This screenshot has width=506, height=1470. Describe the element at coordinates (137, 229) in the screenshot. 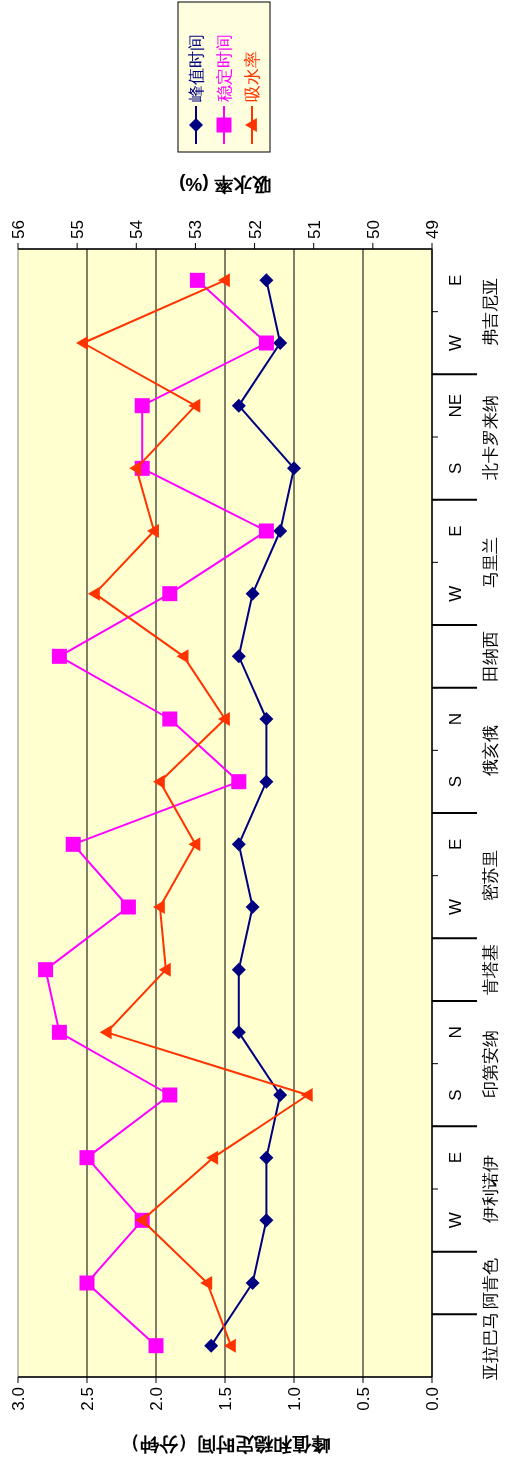

I see `x2-tick-label: 54` at that location.